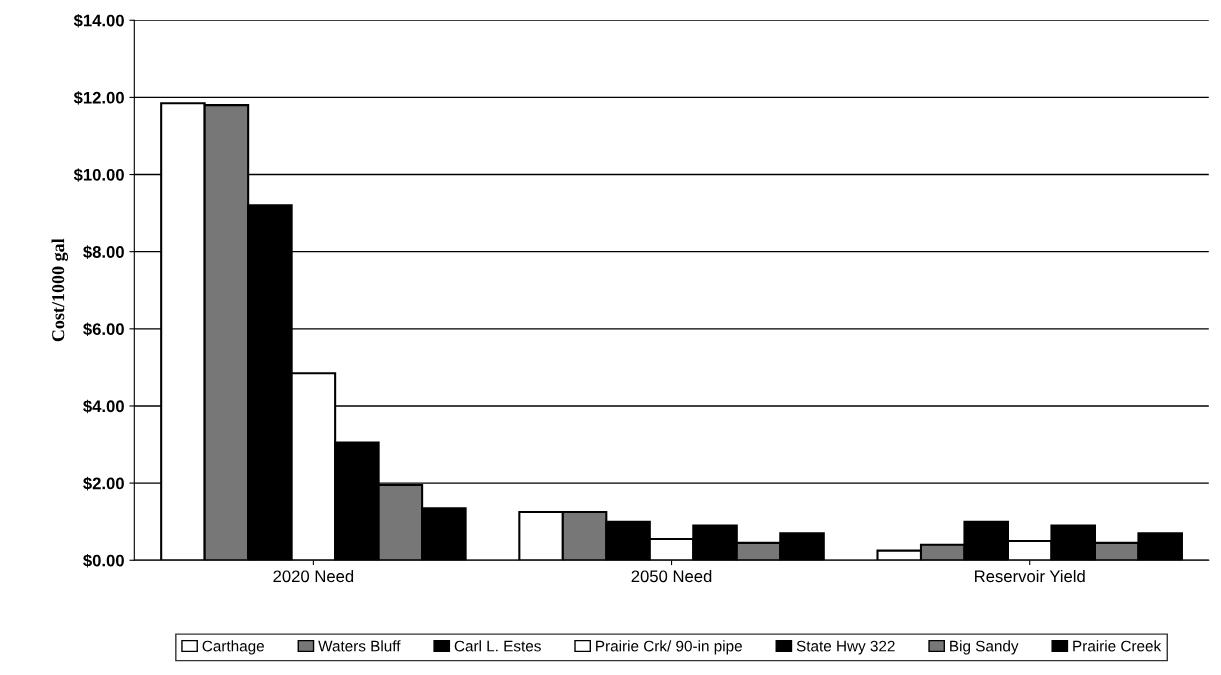  Describe the element at coordinates (103, 483) in the screenshot. I see `y-tick-label: $2.00` at that location.